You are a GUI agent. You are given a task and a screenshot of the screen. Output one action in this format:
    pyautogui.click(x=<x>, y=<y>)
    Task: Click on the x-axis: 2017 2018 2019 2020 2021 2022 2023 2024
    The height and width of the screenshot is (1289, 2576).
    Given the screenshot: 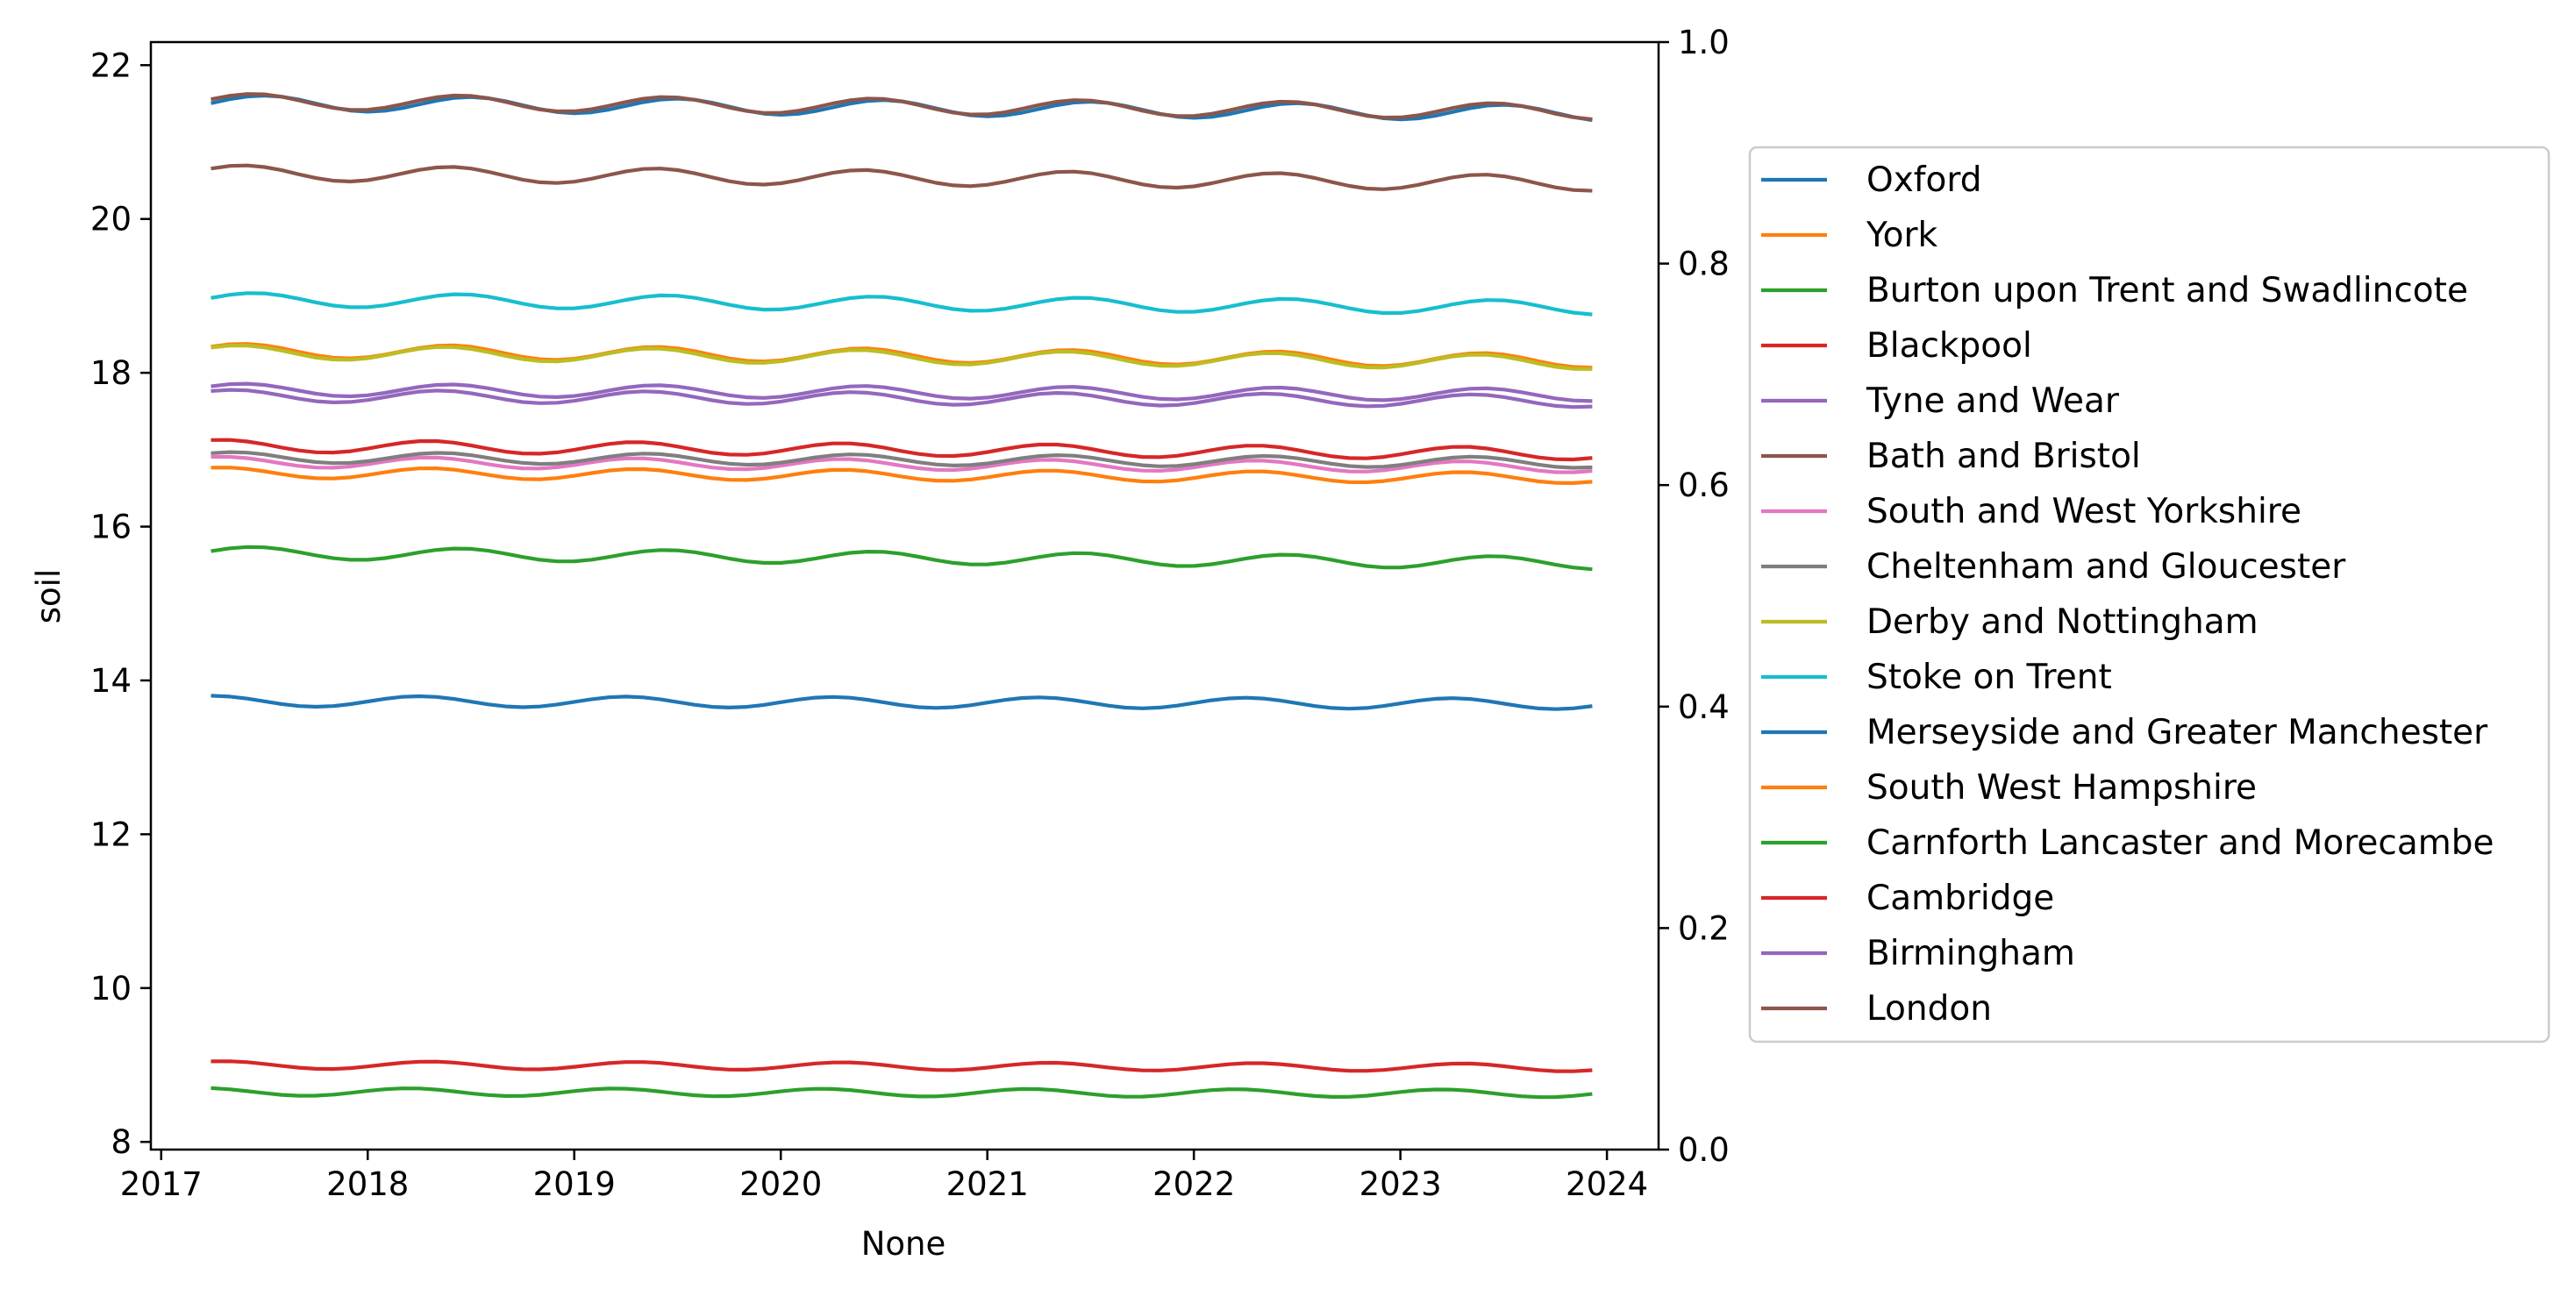 What is the action you would take?
    pyautogui.click(x=884, y=1176)
    